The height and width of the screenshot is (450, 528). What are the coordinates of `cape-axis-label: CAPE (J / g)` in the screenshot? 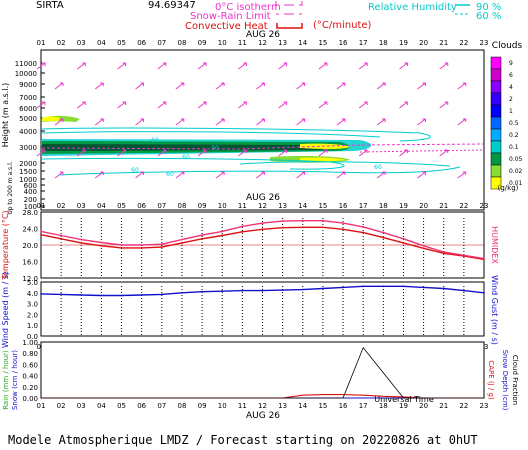 It's located at (491, 380).